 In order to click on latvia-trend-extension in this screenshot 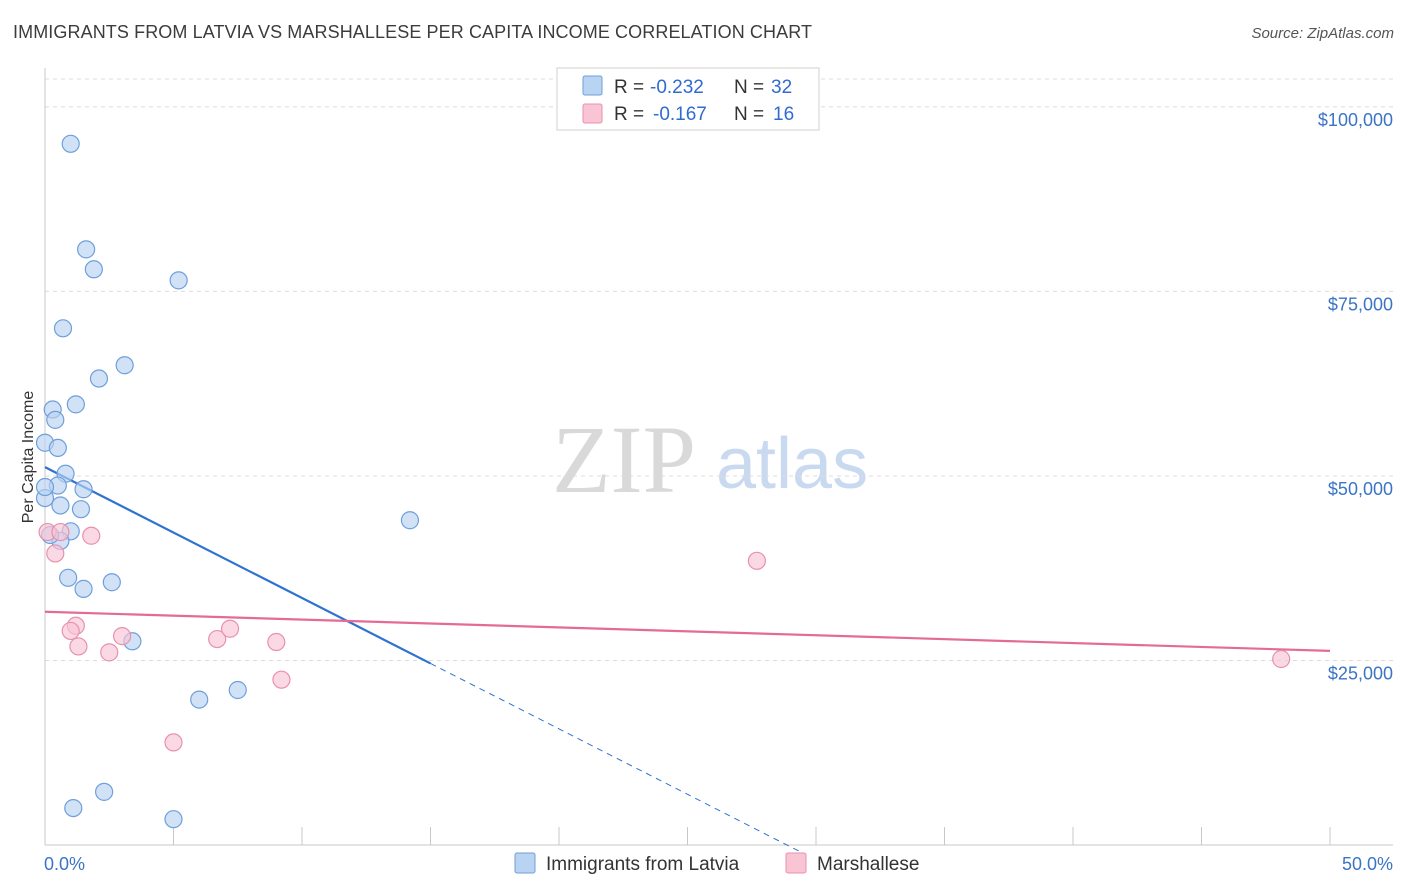, I will do `click(617, 758)`.